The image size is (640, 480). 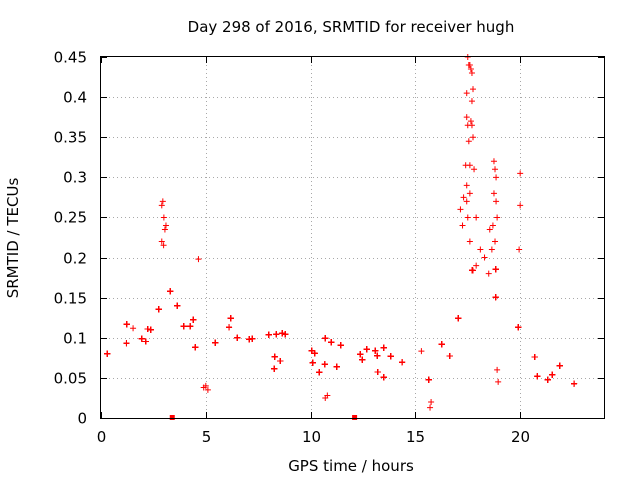 What do you see at coordinates (75, 178) in the screenshot?
I see `y-tick-label: 0.3` at bounding box center [75, 178].